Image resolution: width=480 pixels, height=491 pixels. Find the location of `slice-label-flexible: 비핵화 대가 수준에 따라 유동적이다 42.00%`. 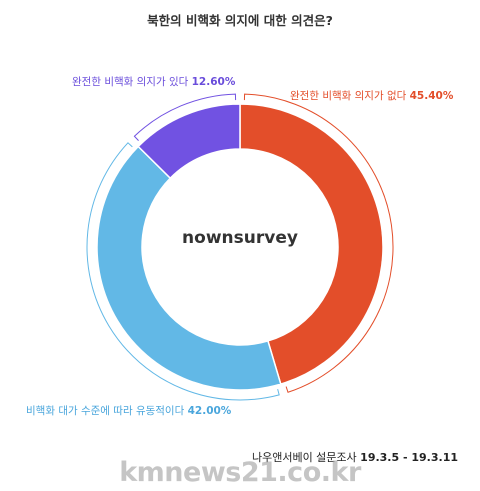

slice-label-flexible: 비핵화 대가 수준에 따라 유동적이다 42.00% is located at coordinates (128, 410).